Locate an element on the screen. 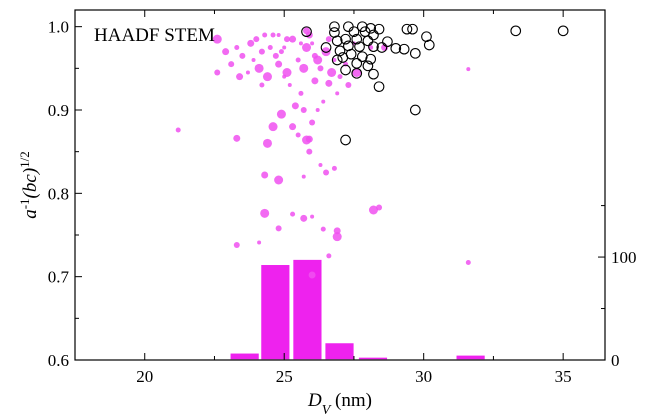 This screenshot has height=416, width=648. annotation-label: HAADF STEM is located at coordinates (154, 35).